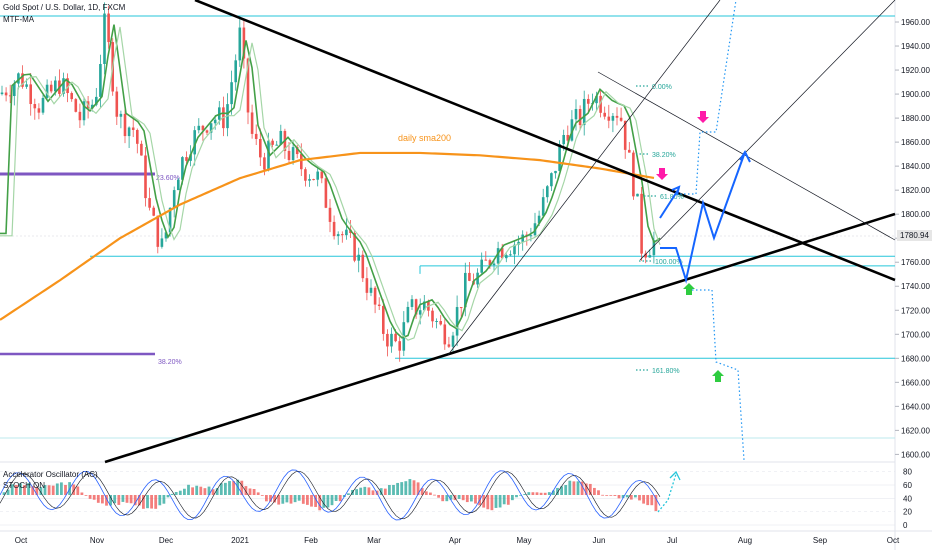  Describe the element at coordinates (675, 475) in the screenshot. I see `osc-projection-head` at that location.